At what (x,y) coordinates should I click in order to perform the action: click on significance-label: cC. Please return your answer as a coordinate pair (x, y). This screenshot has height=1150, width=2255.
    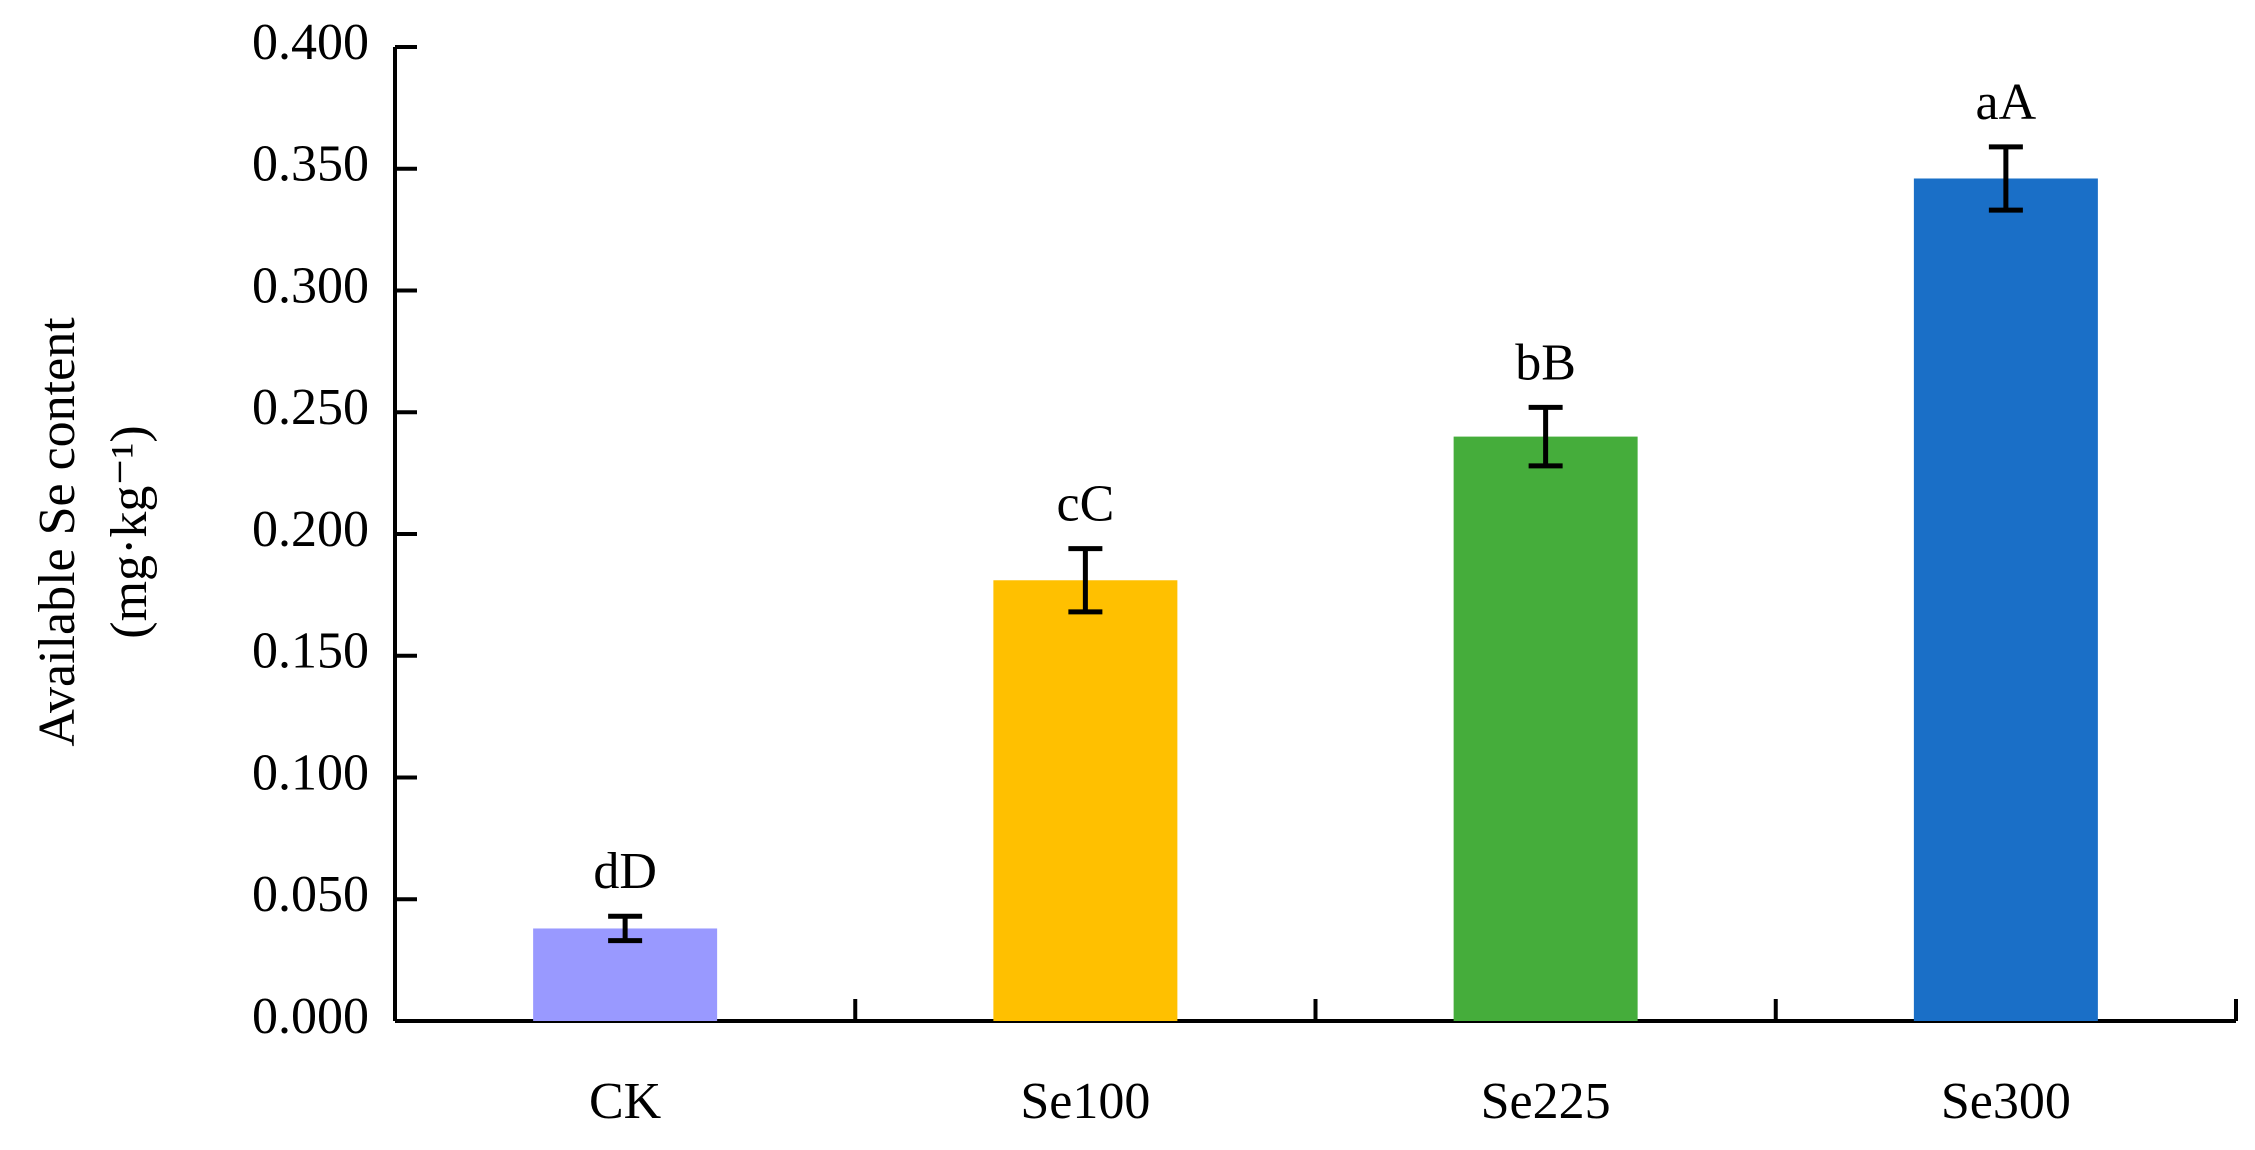
    Looking at the image, I should click on (1085, 504).